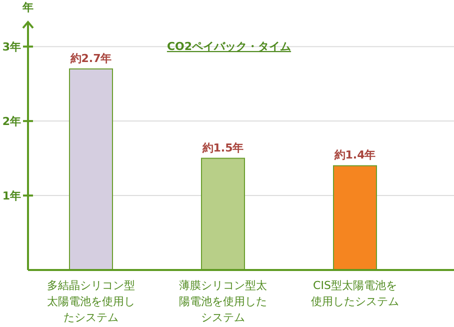  Describe the element at coordinates (223, 301) in the screenshot. I see `x-tick-label: 薄膜シリコン型太陽電池を使用したシステム` at that location.